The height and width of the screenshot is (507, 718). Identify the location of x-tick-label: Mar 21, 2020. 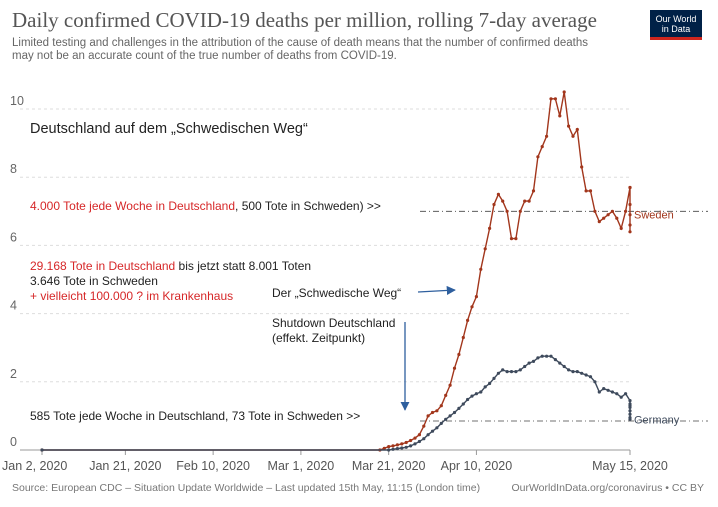
(389, 466).